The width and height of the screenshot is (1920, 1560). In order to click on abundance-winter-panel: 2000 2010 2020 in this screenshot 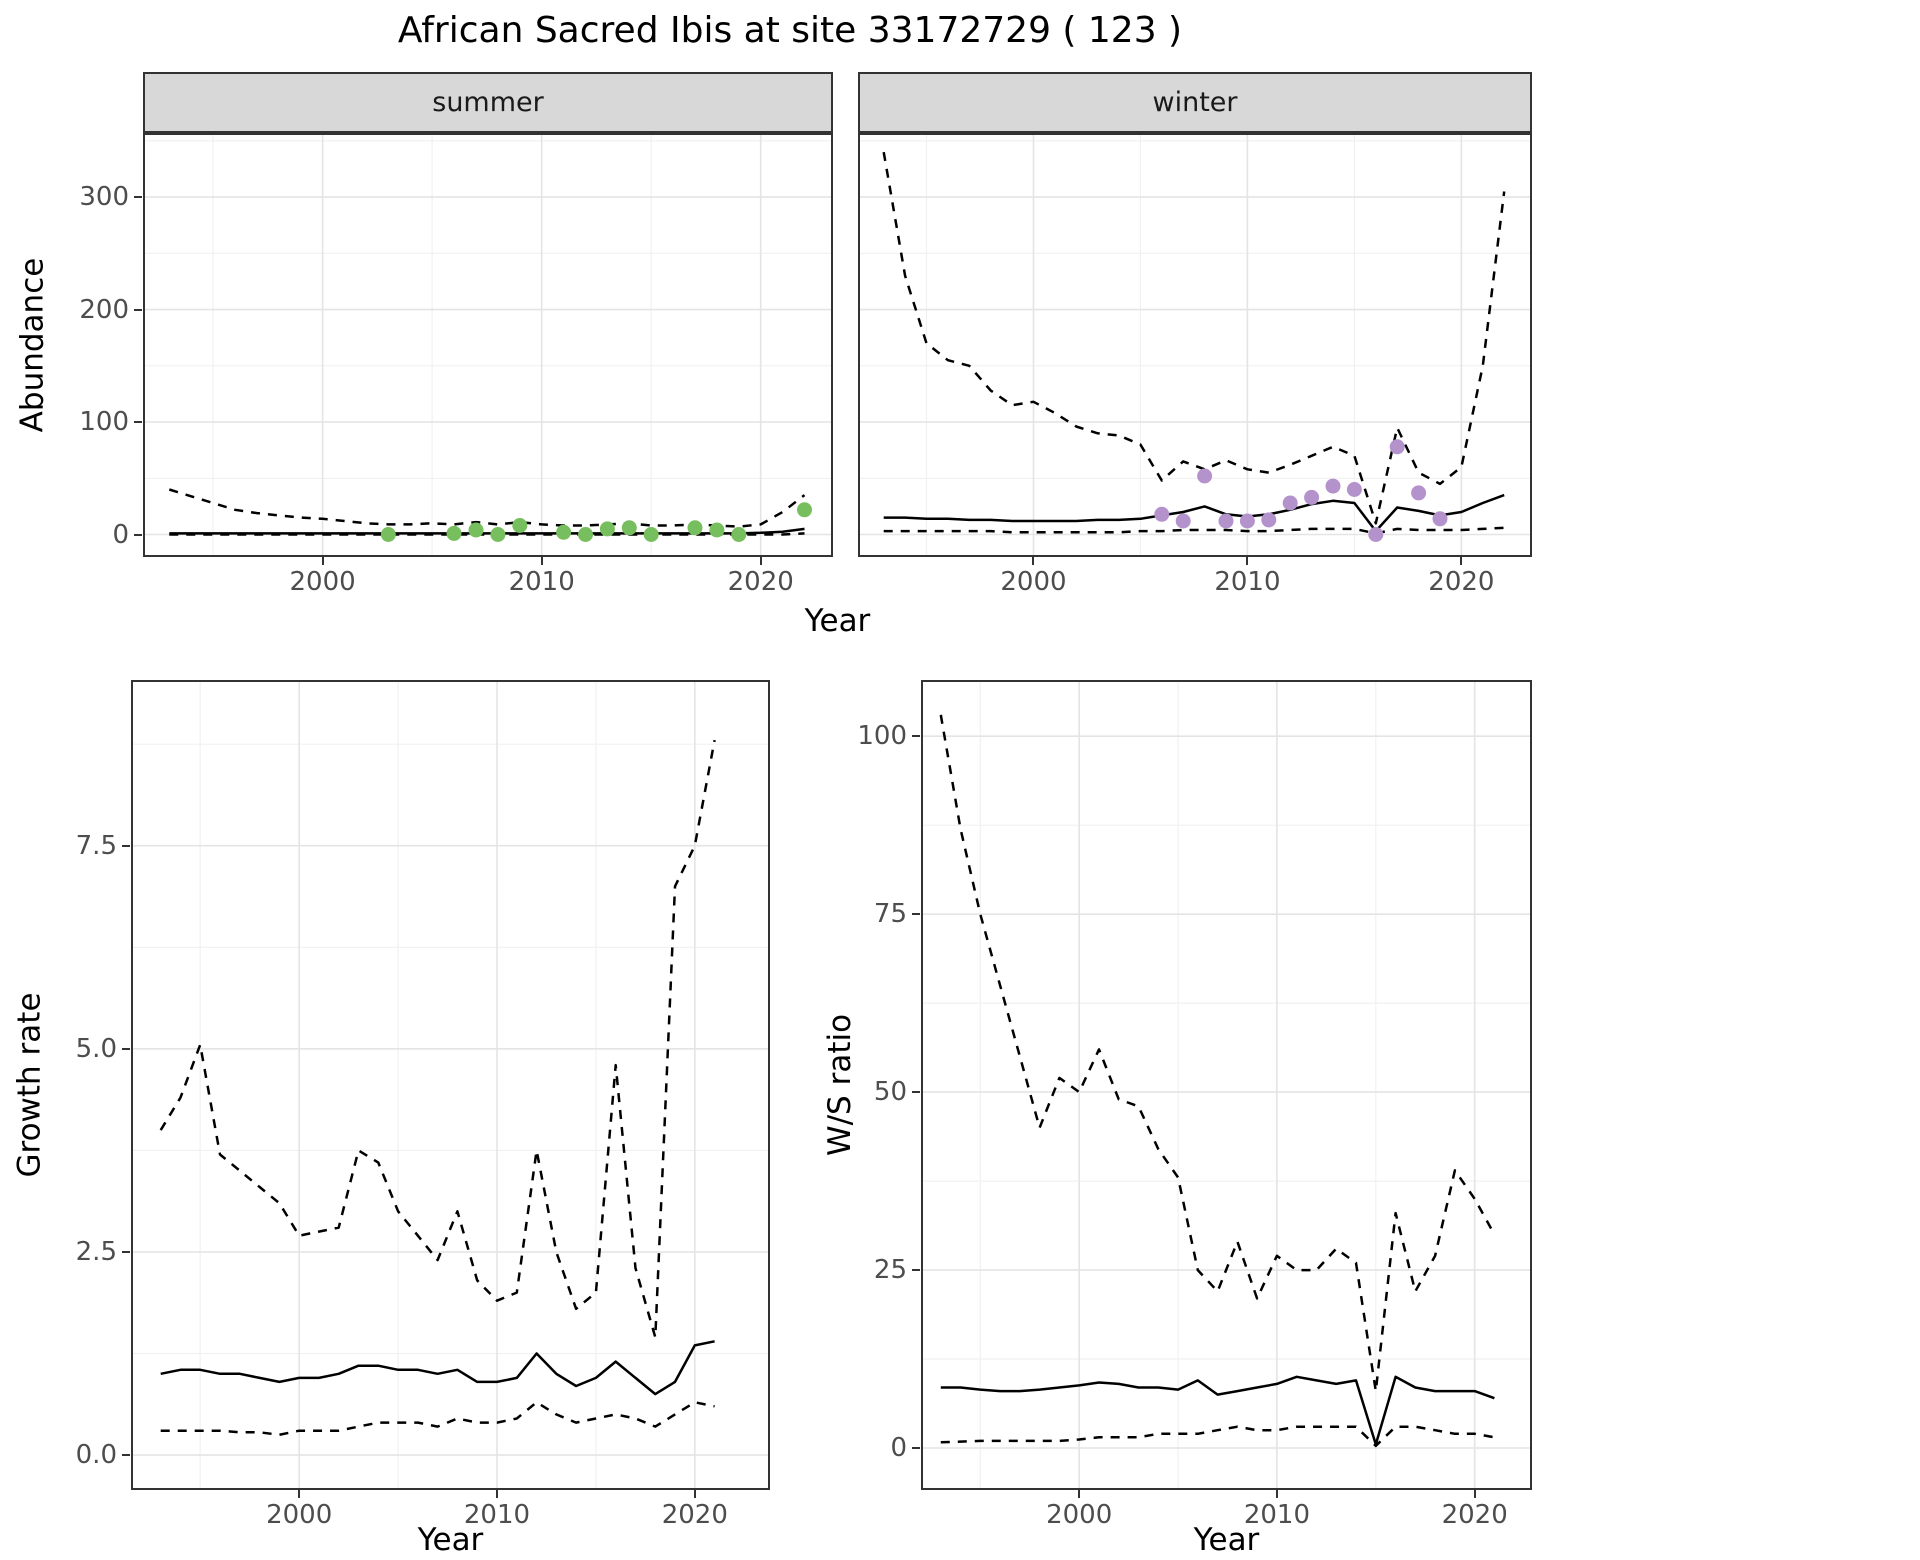, I will do `click(1195, 365)`.